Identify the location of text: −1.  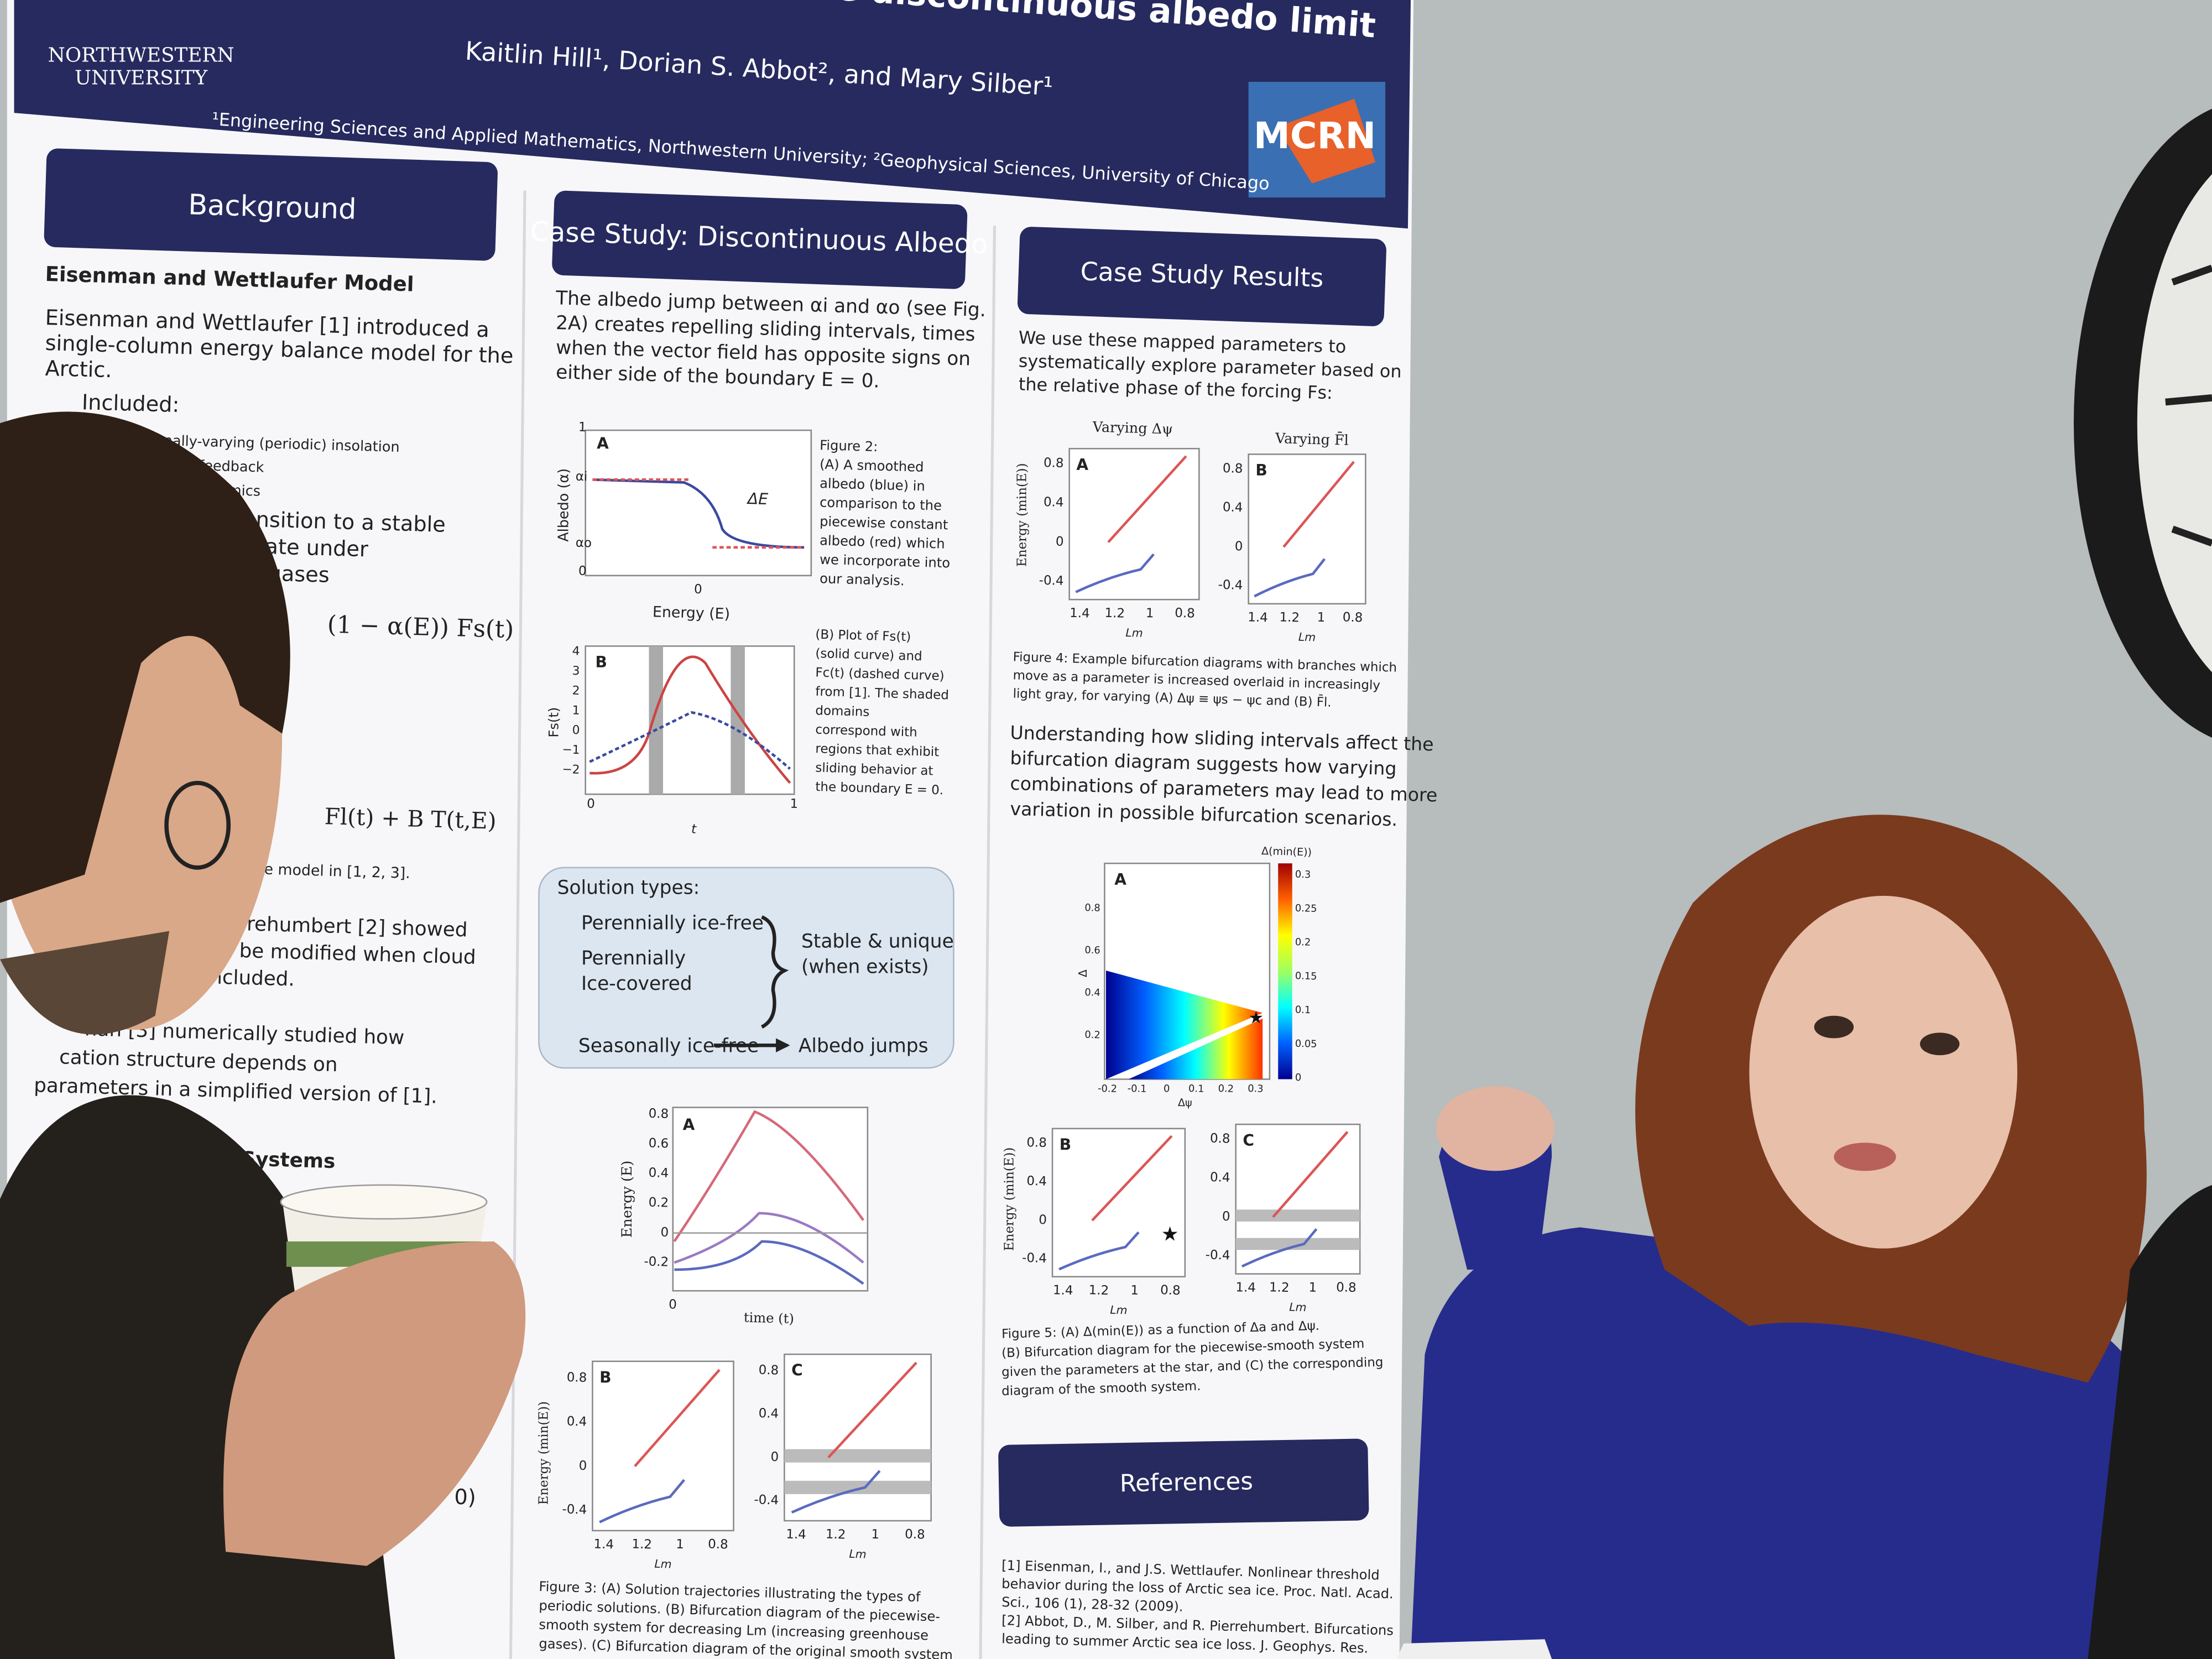
(571, 750).